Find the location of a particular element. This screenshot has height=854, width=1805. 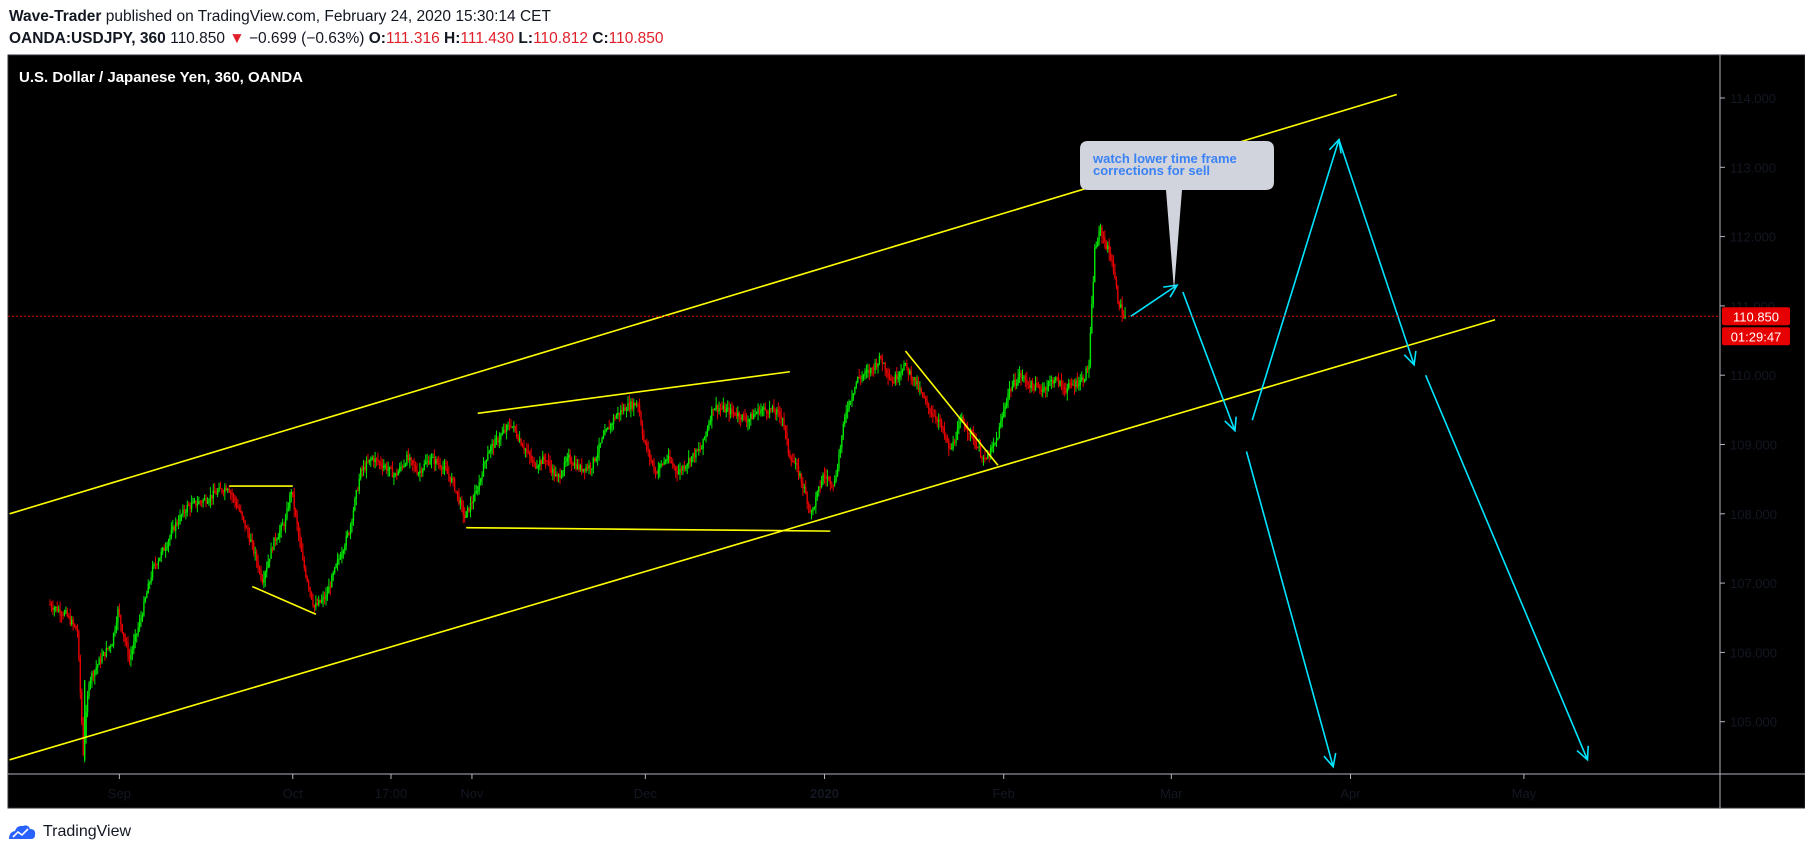

tradingview-logo-icon is located at coordinates (22, 832).